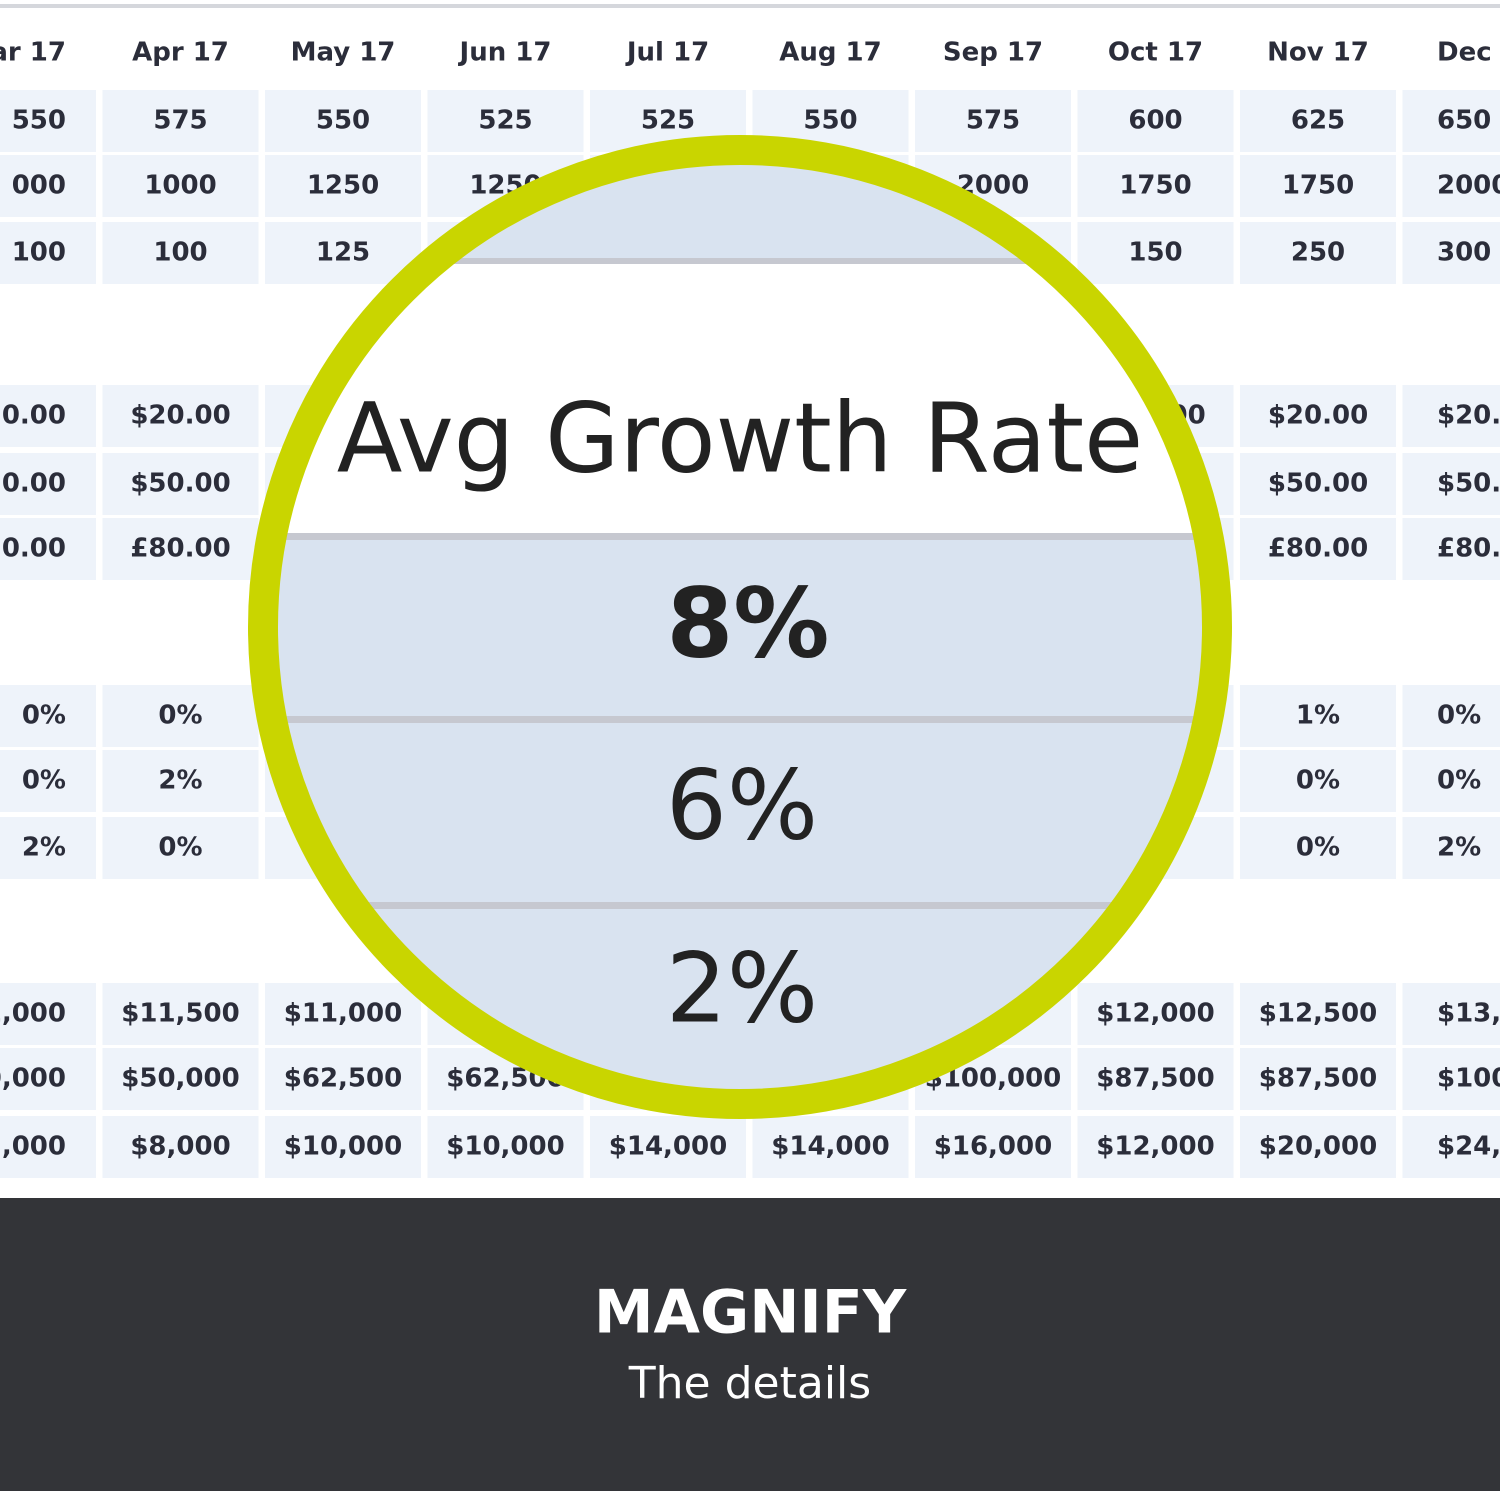  Describe the element at coordinates (1464, 121) in the screenshot. I see `cell-value: 650` at that location.